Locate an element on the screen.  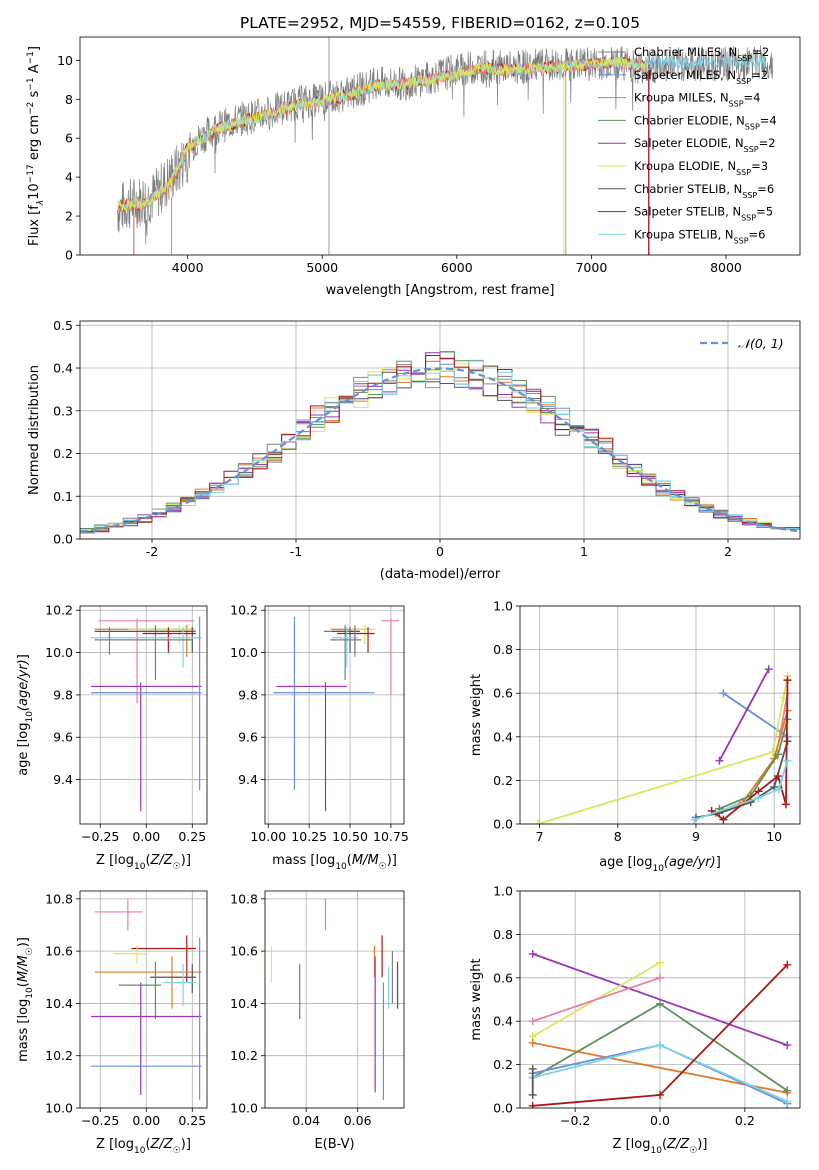
y-tick-label: 6 is located at coordinates (69, 138).